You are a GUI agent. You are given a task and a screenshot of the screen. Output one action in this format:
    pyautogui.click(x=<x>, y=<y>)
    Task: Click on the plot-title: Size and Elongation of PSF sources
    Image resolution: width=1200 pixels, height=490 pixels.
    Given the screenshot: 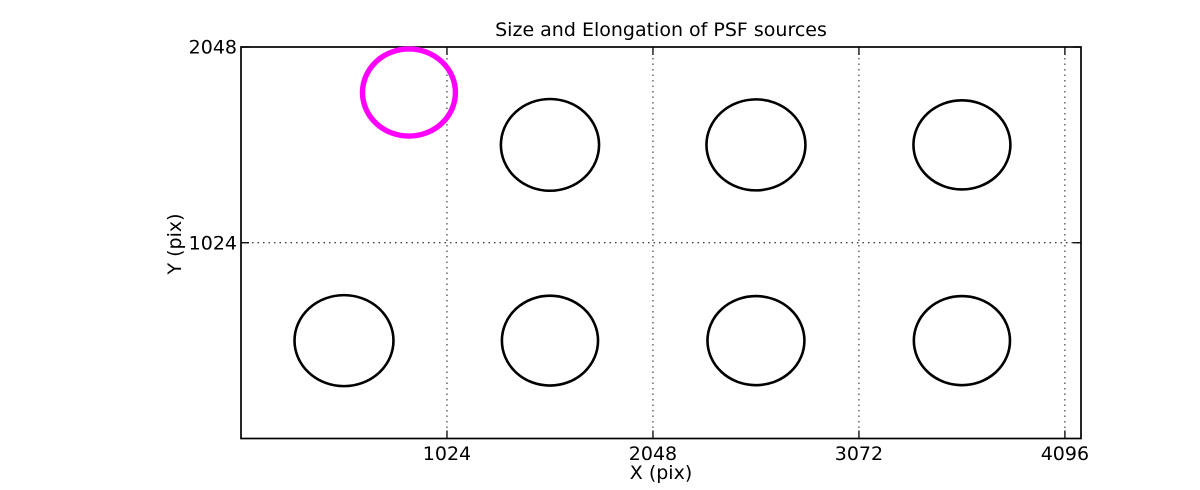 What is the action you would take?
    pyautogui.click(x=661, y=30)
    